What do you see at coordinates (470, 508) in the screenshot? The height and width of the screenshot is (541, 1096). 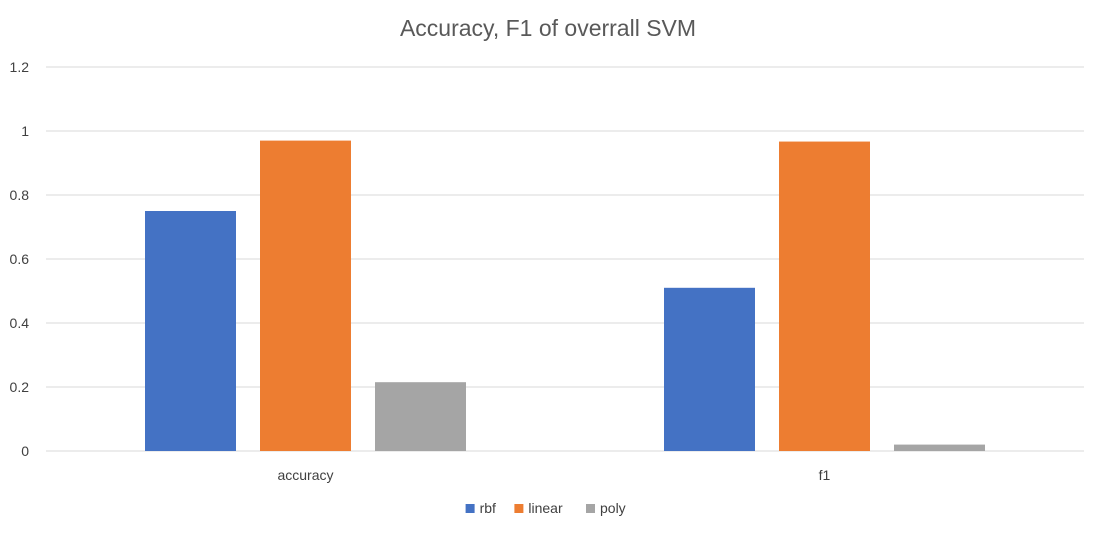 I see `legend-swatch-rbf` at bounding box center [470, 508].